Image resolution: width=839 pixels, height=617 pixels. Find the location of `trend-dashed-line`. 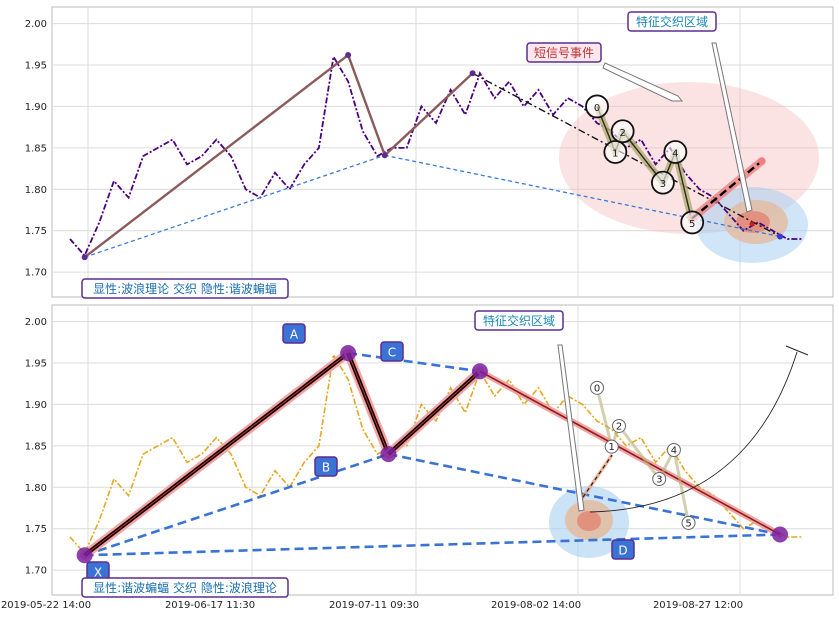

trend-dashed-line is located at coordinates (234, 206).